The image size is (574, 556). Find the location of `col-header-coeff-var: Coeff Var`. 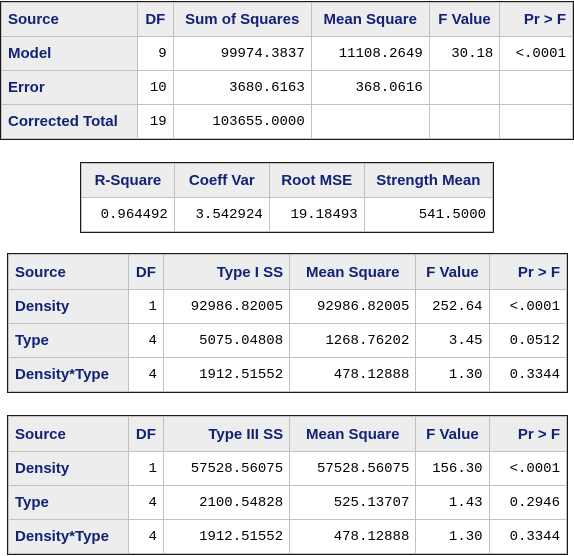

col-header-coeff-var: Coeff Var is located at coordinates (221, 180).